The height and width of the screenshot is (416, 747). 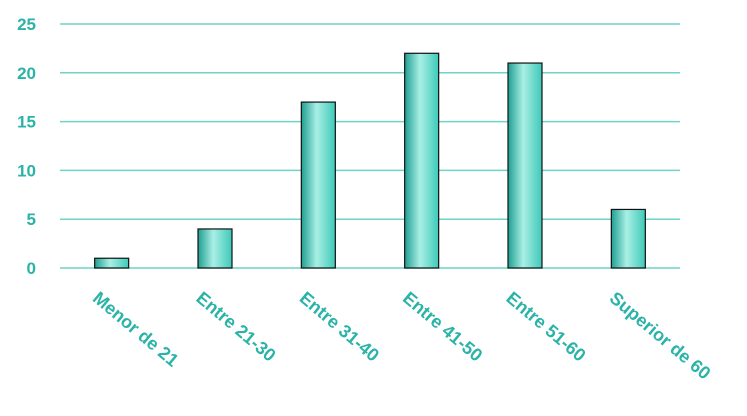 I want to click on x-category-label: Superior de 60, so click(x=660, y=336).